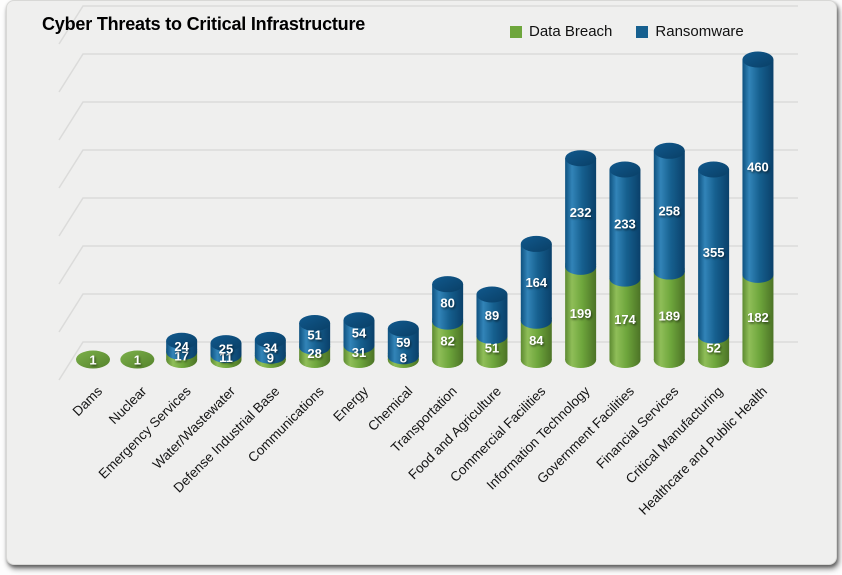 Image resolution: width=842 pixels, height=575 pixels. What do you see at coordinates (447, 340) in the screenshot?
I see `value-label-data-breach: 82` at bounding box center [447, 340].